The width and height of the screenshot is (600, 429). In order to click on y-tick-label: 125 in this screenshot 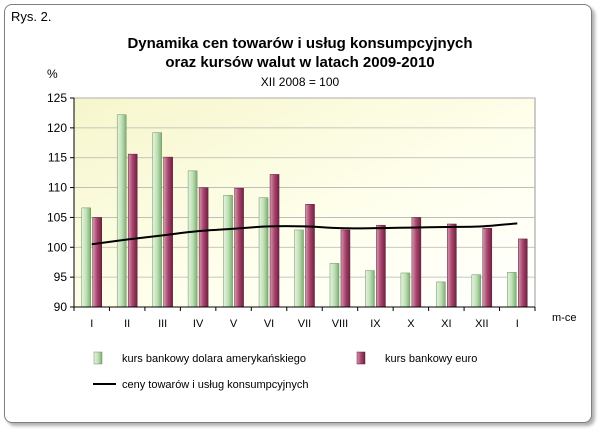, I will do `click(57, 98)`.